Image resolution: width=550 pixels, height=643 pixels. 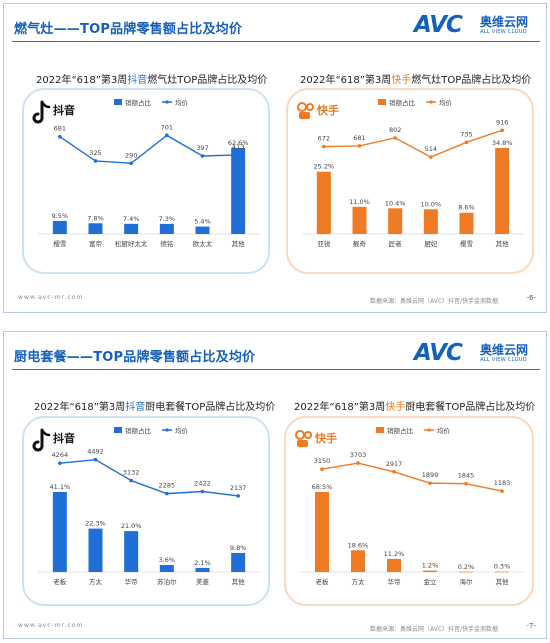 I want to click on price-label: 672, so click(x=324, y=139).